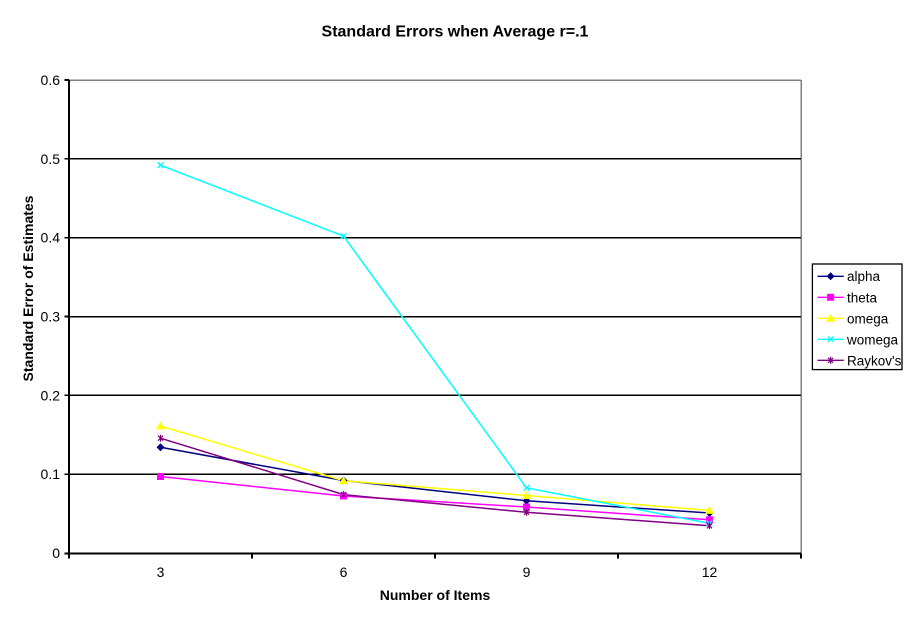  What do you see at coordinates (51, 474) in the screenshot?
I see `svg-text: 0.1` at bounding box center [51, 474].